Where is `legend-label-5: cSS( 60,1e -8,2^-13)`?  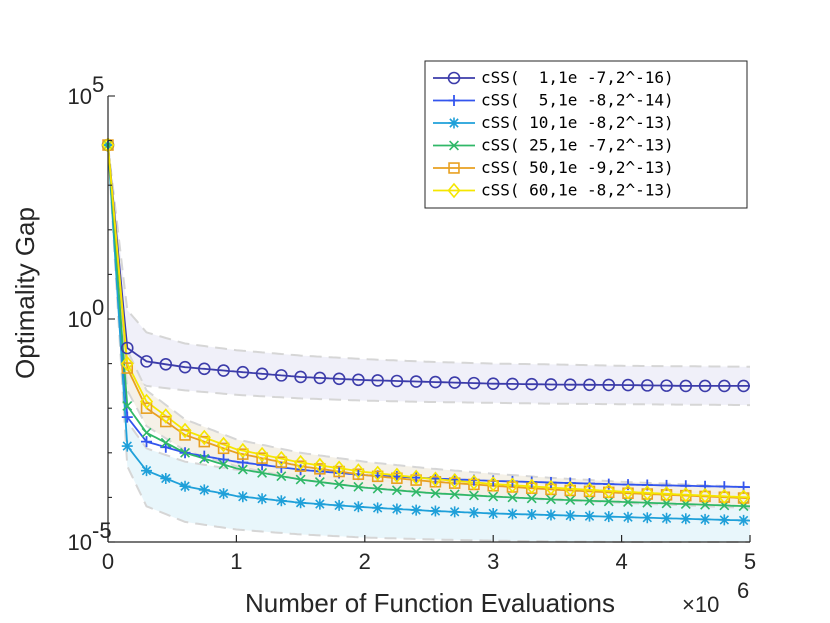 legend-label-5: cSS( 60,1e -8,2^-13) is located at coordinates (577, 190).